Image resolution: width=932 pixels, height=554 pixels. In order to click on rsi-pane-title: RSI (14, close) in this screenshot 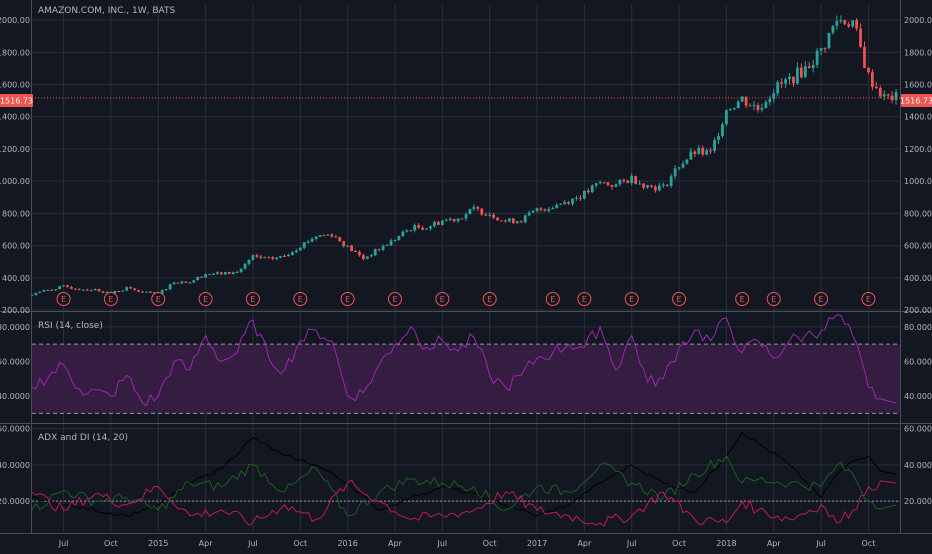, I will do `click(70, 326)`.